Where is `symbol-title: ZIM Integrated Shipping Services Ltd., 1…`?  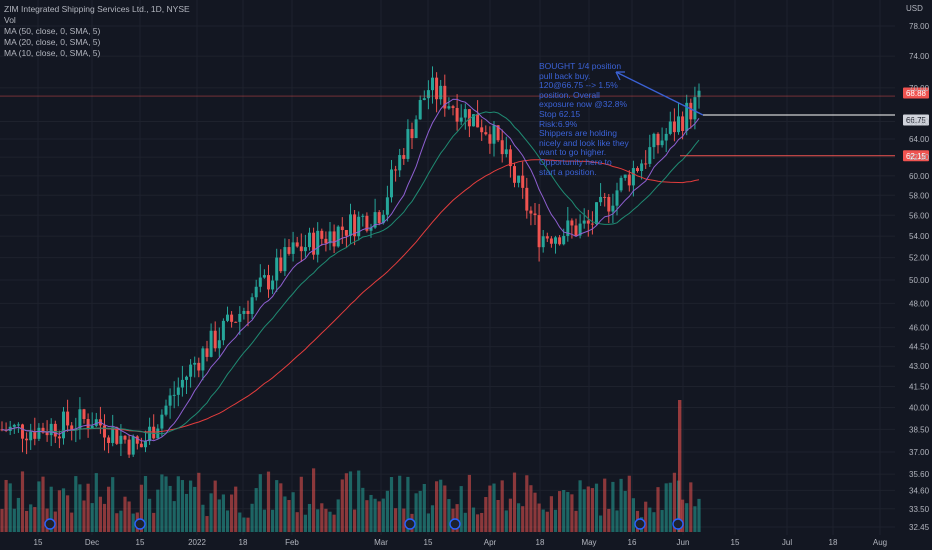 symbol-title: ZIM Integrated Shipping Services Ltd., 1… is located at coordinates (97, 9).